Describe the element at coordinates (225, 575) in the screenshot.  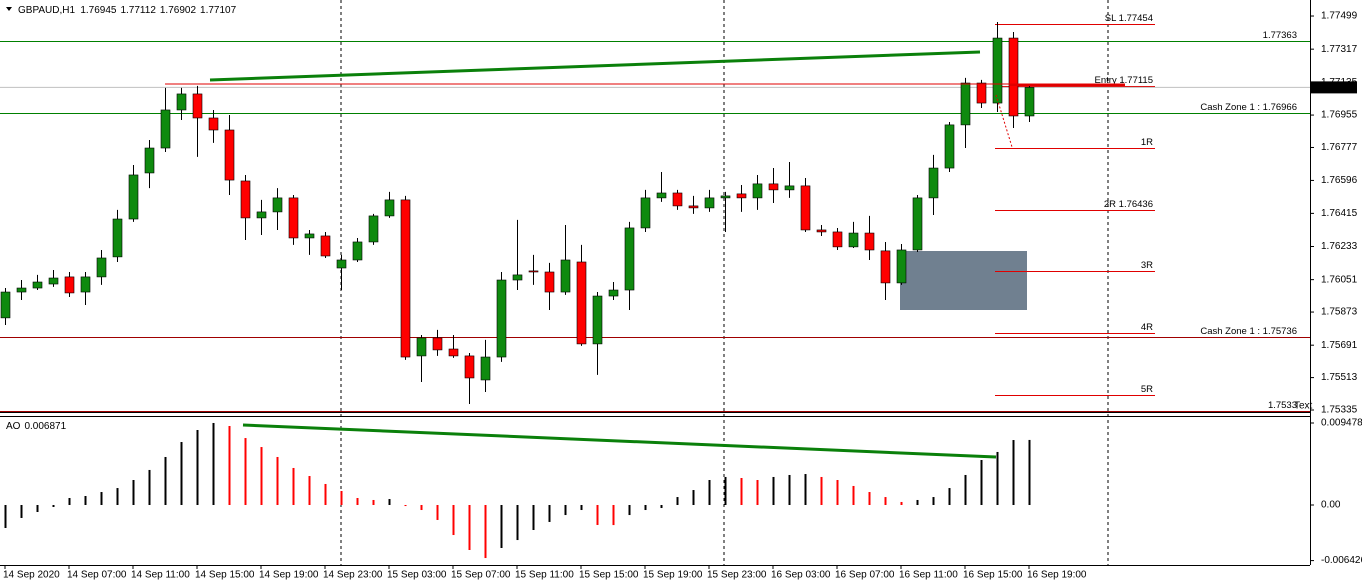
I see `x-tick-label: 14 Sep 15:00` at that location.